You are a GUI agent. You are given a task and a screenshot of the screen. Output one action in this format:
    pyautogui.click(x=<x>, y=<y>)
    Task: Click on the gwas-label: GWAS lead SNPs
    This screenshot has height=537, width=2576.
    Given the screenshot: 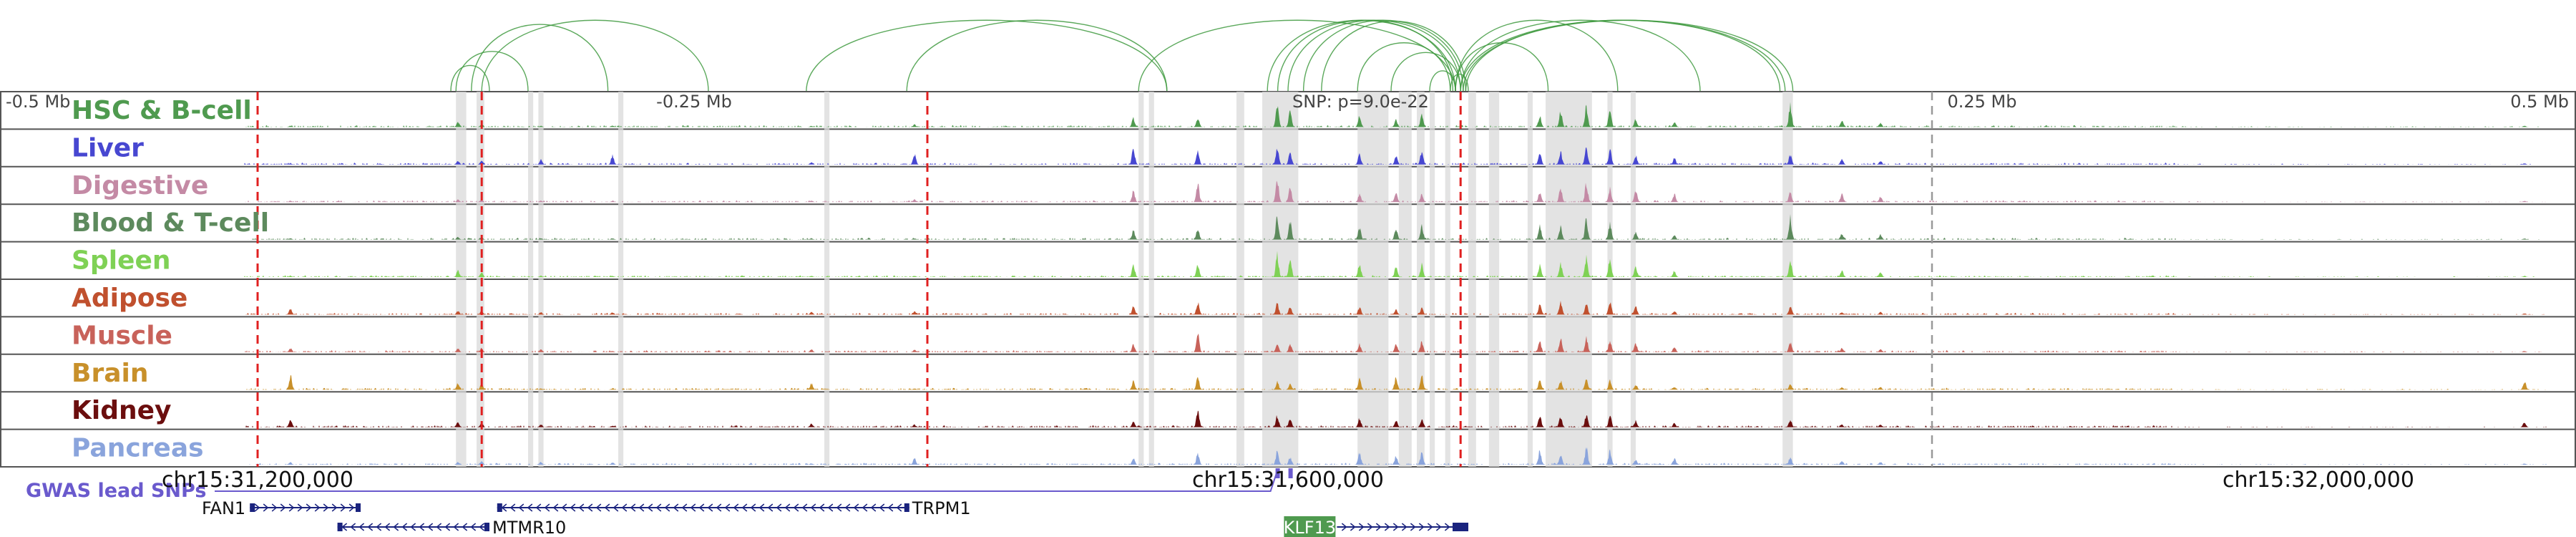 What is the action you would take?
    pyautogui.click(x=116, y=491)
    